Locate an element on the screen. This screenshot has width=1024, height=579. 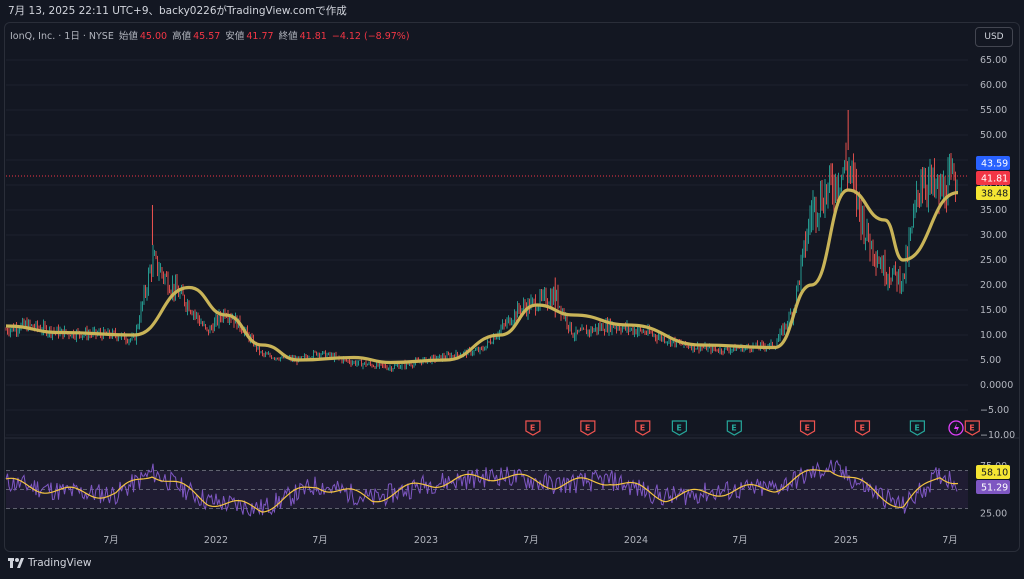
price-tags: 43.59 41.81 38.48 is located at coordinates (993, 178).